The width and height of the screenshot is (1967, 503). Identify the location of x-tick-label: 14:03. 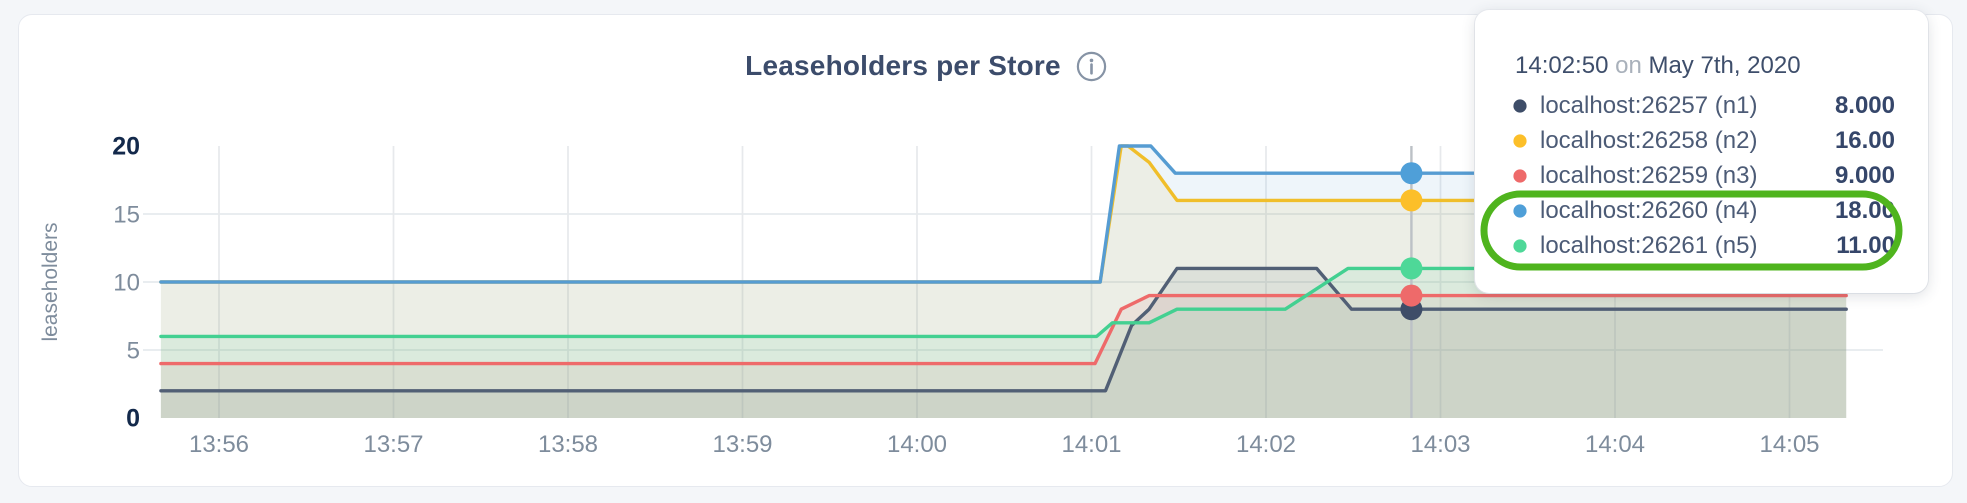
(1440, 444).